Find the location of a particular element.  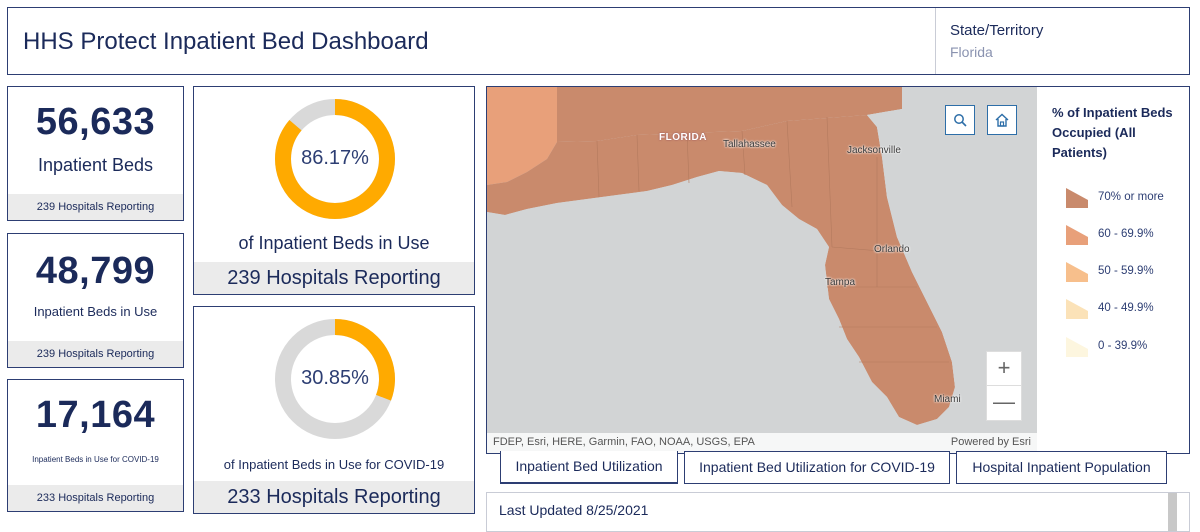

donut-footer: 239 Hospitals Reporting is located at coordinates (334, 278).